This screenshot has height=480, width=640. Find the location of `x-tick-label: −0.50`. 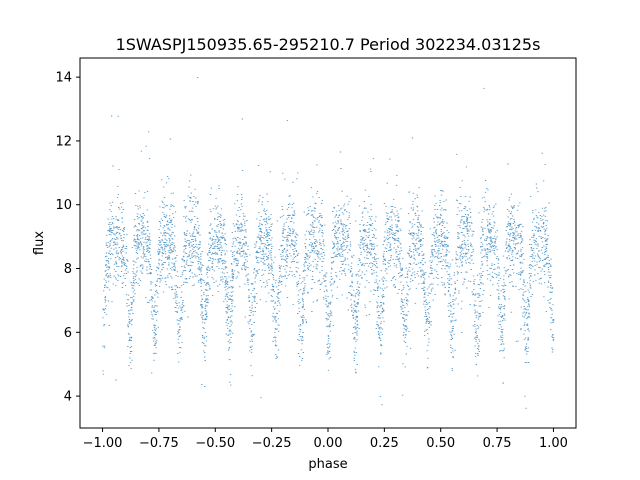

x-tick-label: −0.50 is located at coordinates (215, 443).